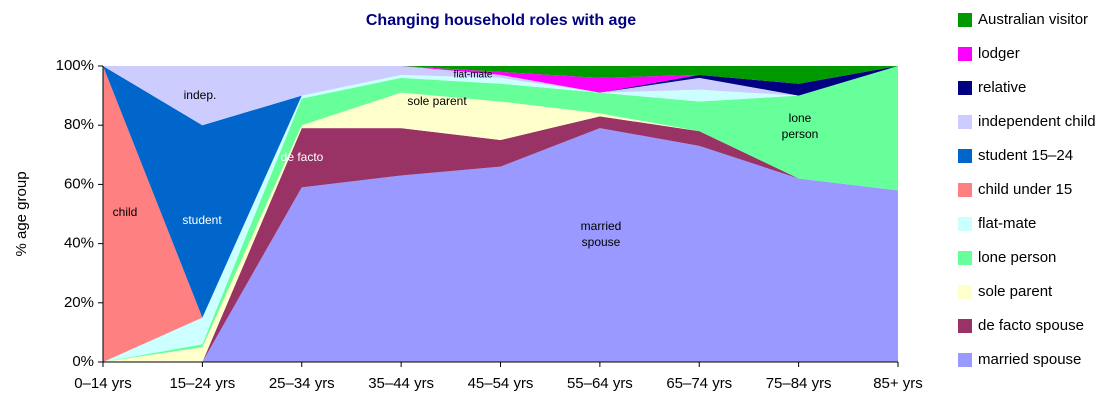 This screenshot has width=1118, height=405. What do you see at coordinates (202, 383) in the screenshot?
I see `x-tick-label: 15–24 yrs` at bounding box center [202, 383].